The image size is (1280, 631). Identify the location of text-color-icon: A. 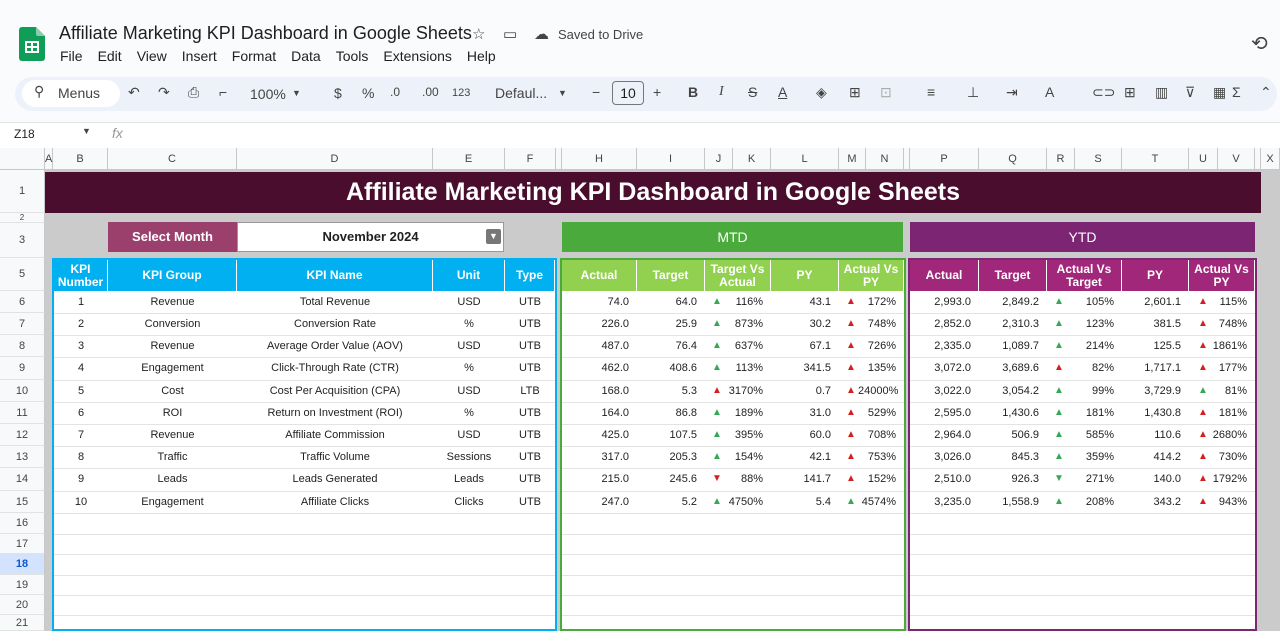
(783, 92).